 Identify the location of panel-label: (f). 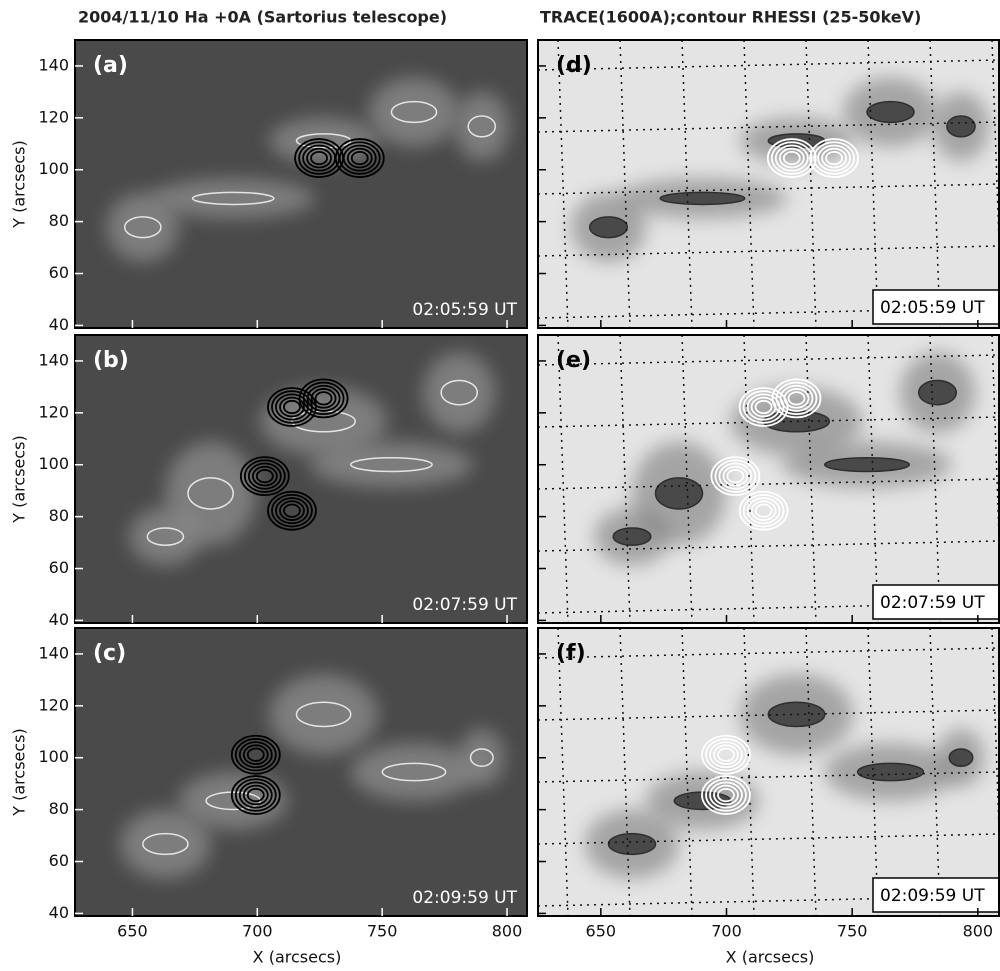
(571, 653).